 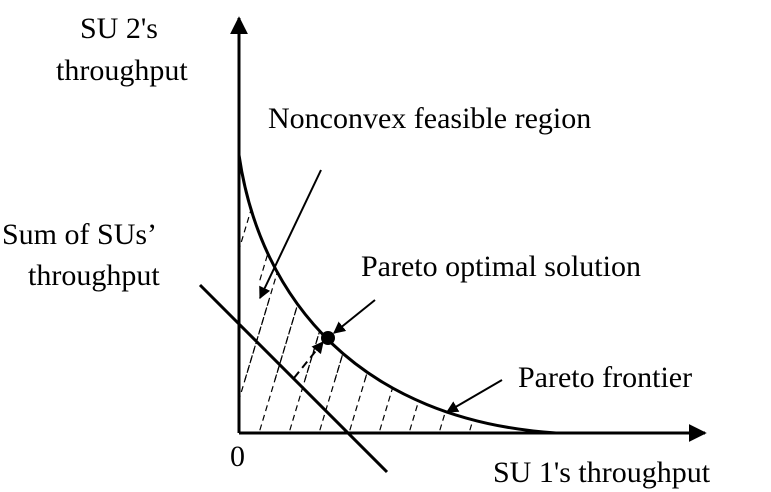 I want to click on pareto-optimal-point, so click(x=328, y=338).